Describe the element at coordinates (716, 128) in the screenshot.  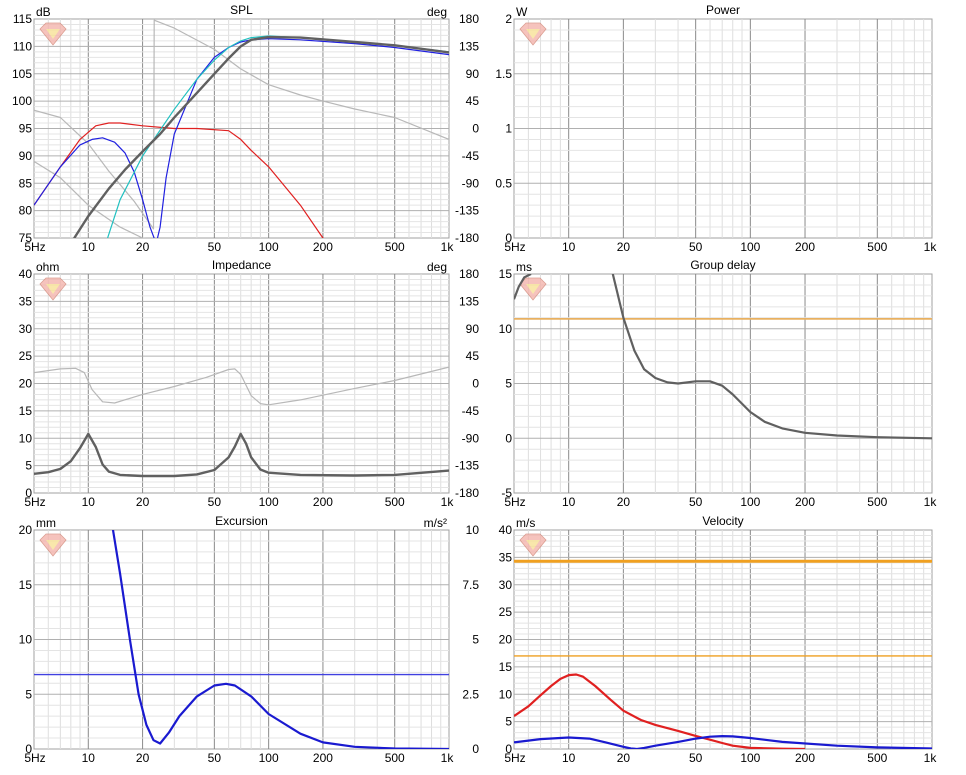
I see `power-chart: Power W 0 0.5 1 1.5 2 5Hz 10 20 50 100 200 500 1k` at that location.